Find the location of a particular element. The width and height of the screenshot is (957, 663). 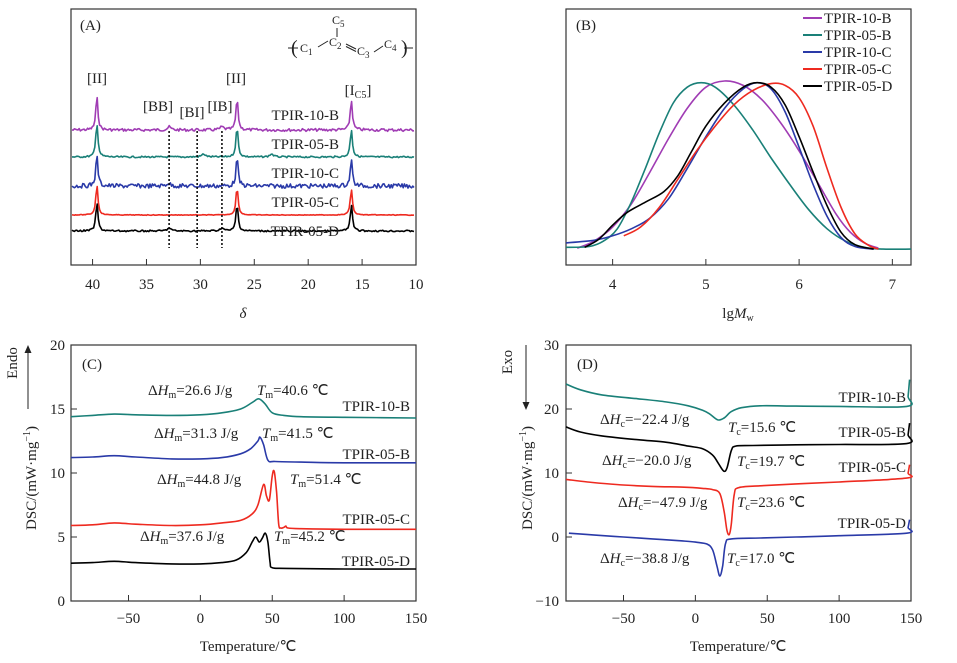

peak-label-bi-2: [BI] is located at coordinates (192, 113).